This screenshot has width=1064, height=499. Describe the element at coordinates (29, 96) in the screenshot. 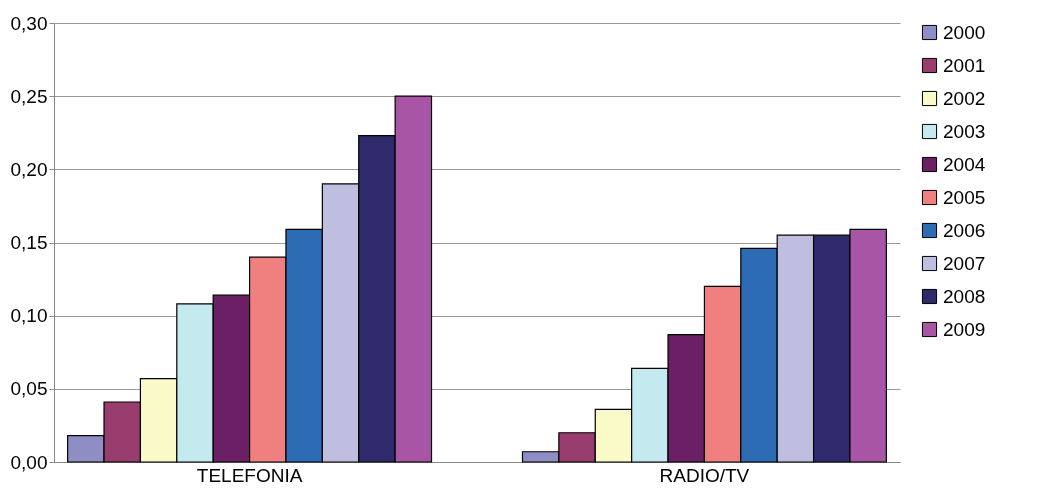

I see `y-tick-label: 0,25` at that location.